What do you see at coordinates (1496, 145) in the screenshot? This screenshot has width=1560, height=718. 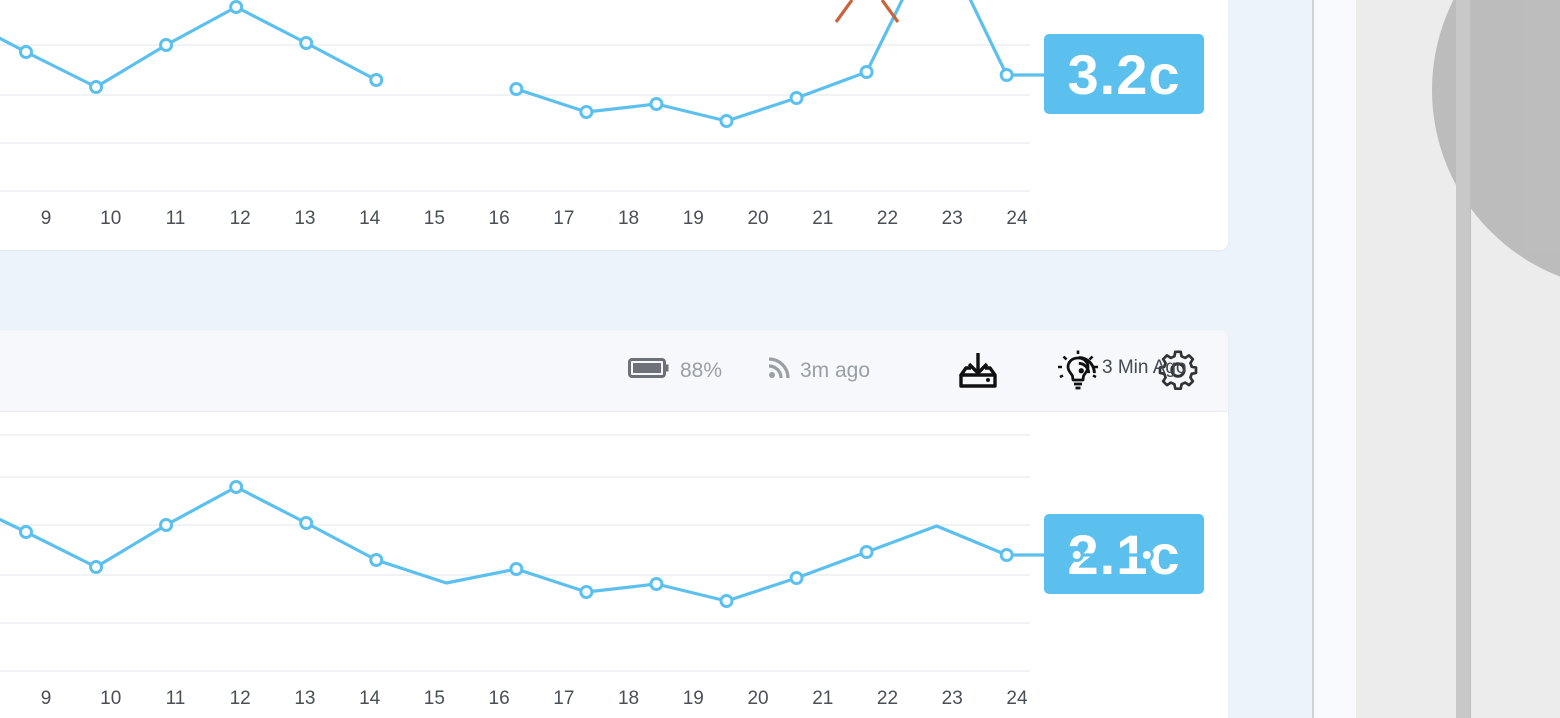 I see `side-panel-overlay` at bounding box center [1496, 145].